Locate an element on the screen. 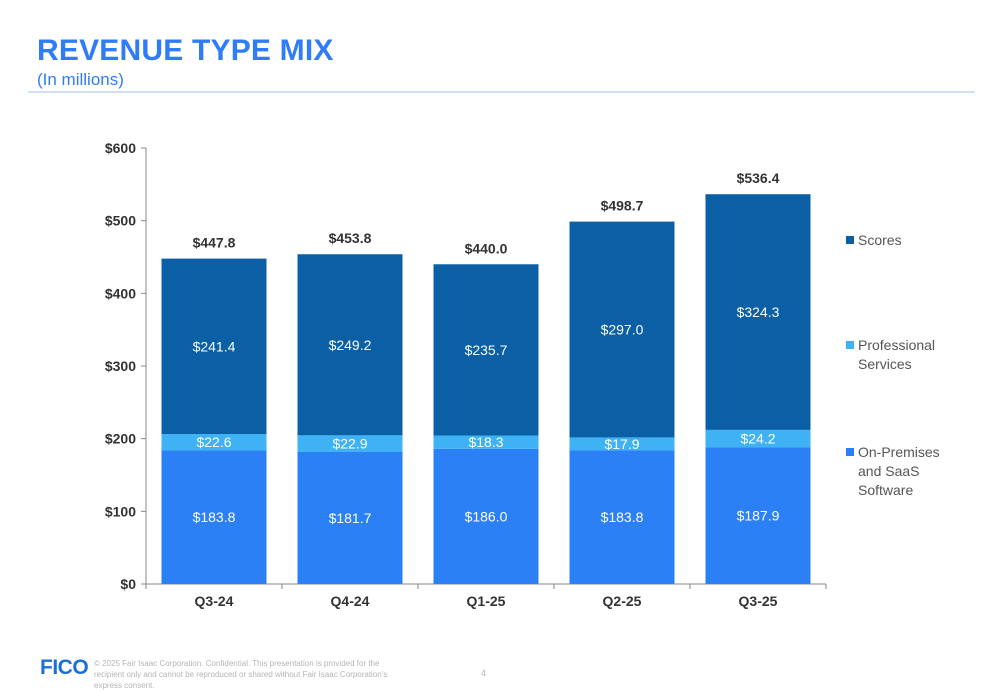  bar-segment-label: $186.0 is located at coordinates (486, 516).